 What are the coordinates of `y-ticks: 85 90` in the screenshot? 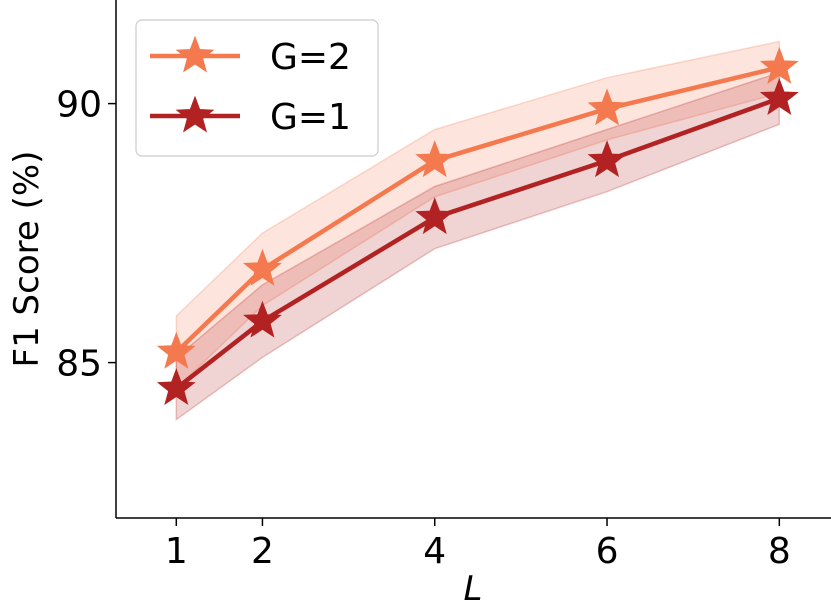 It's located at (86, 235).